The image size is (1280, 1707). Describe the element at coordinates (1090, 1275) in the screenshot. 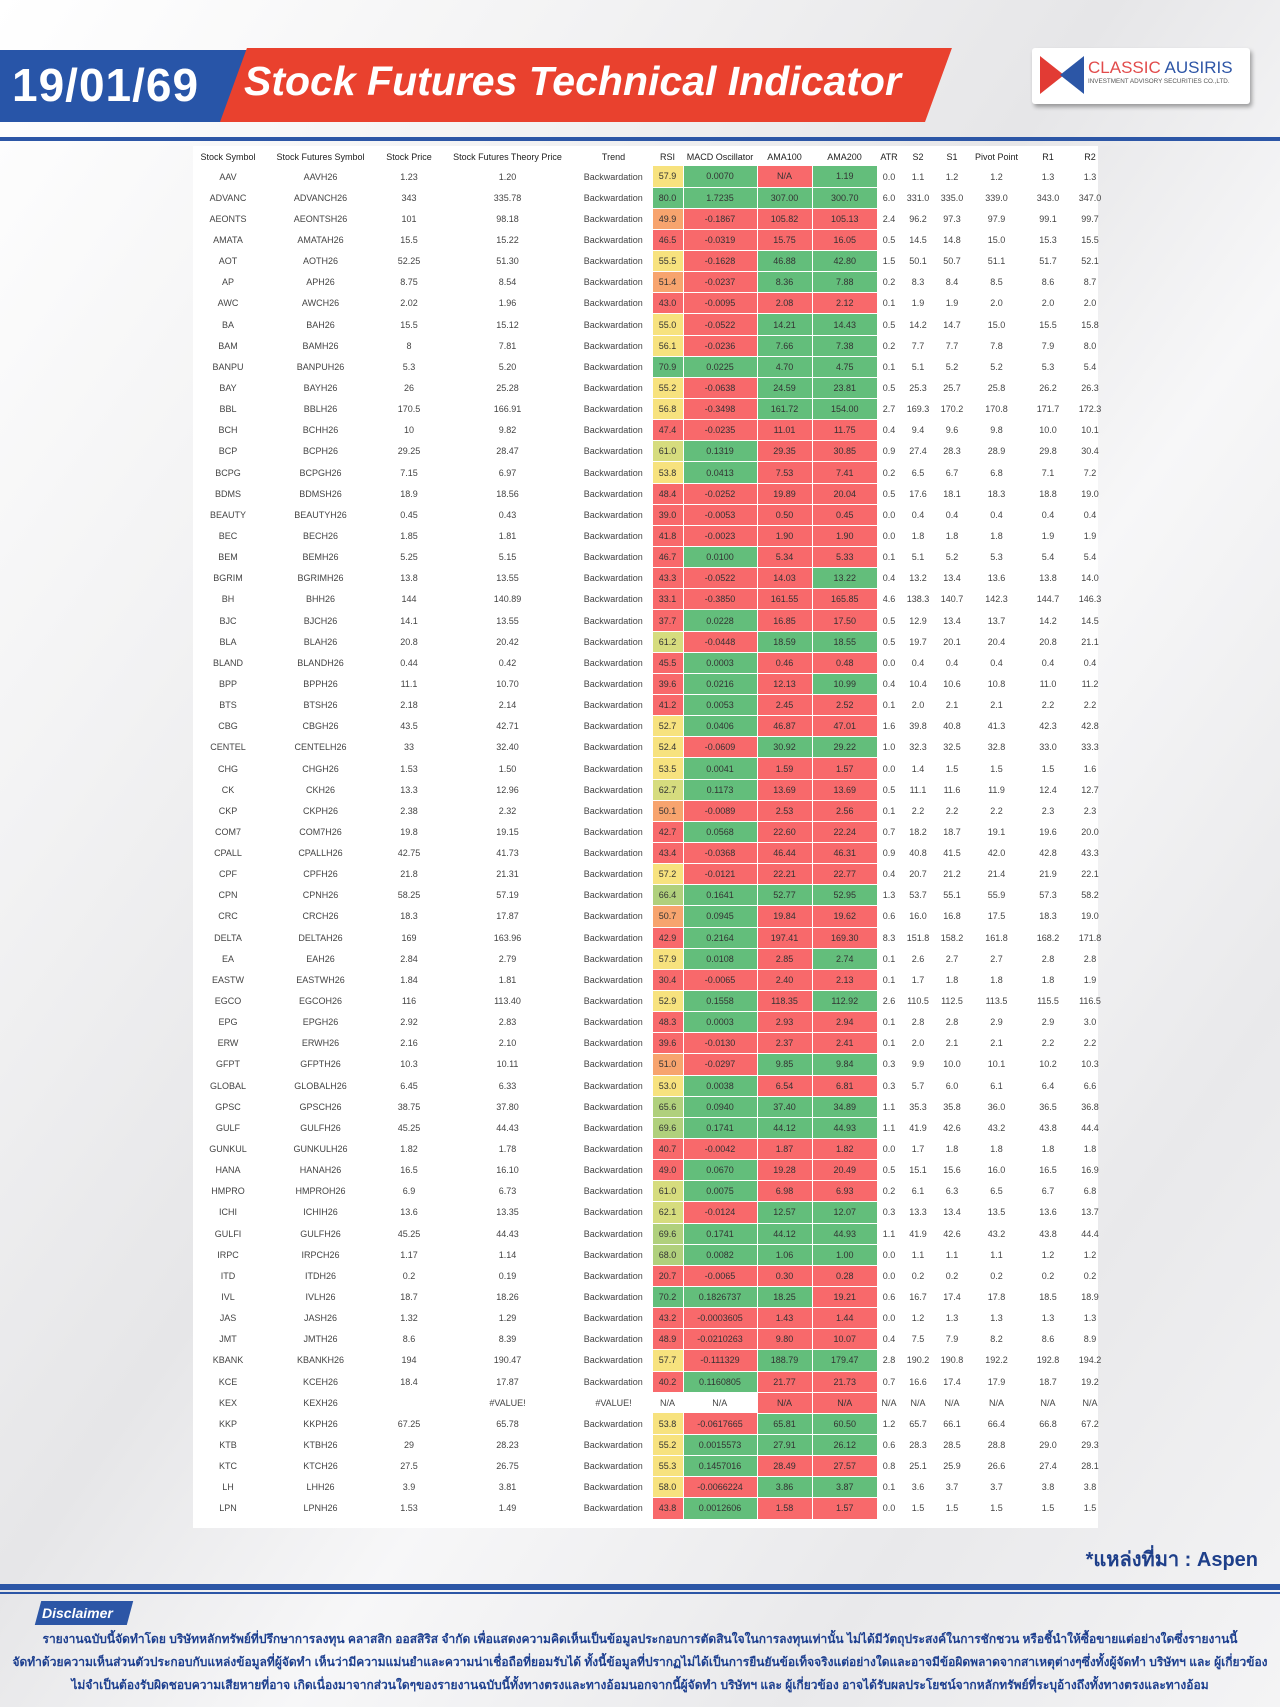

I see `cell-r2: 0.2` at that location.